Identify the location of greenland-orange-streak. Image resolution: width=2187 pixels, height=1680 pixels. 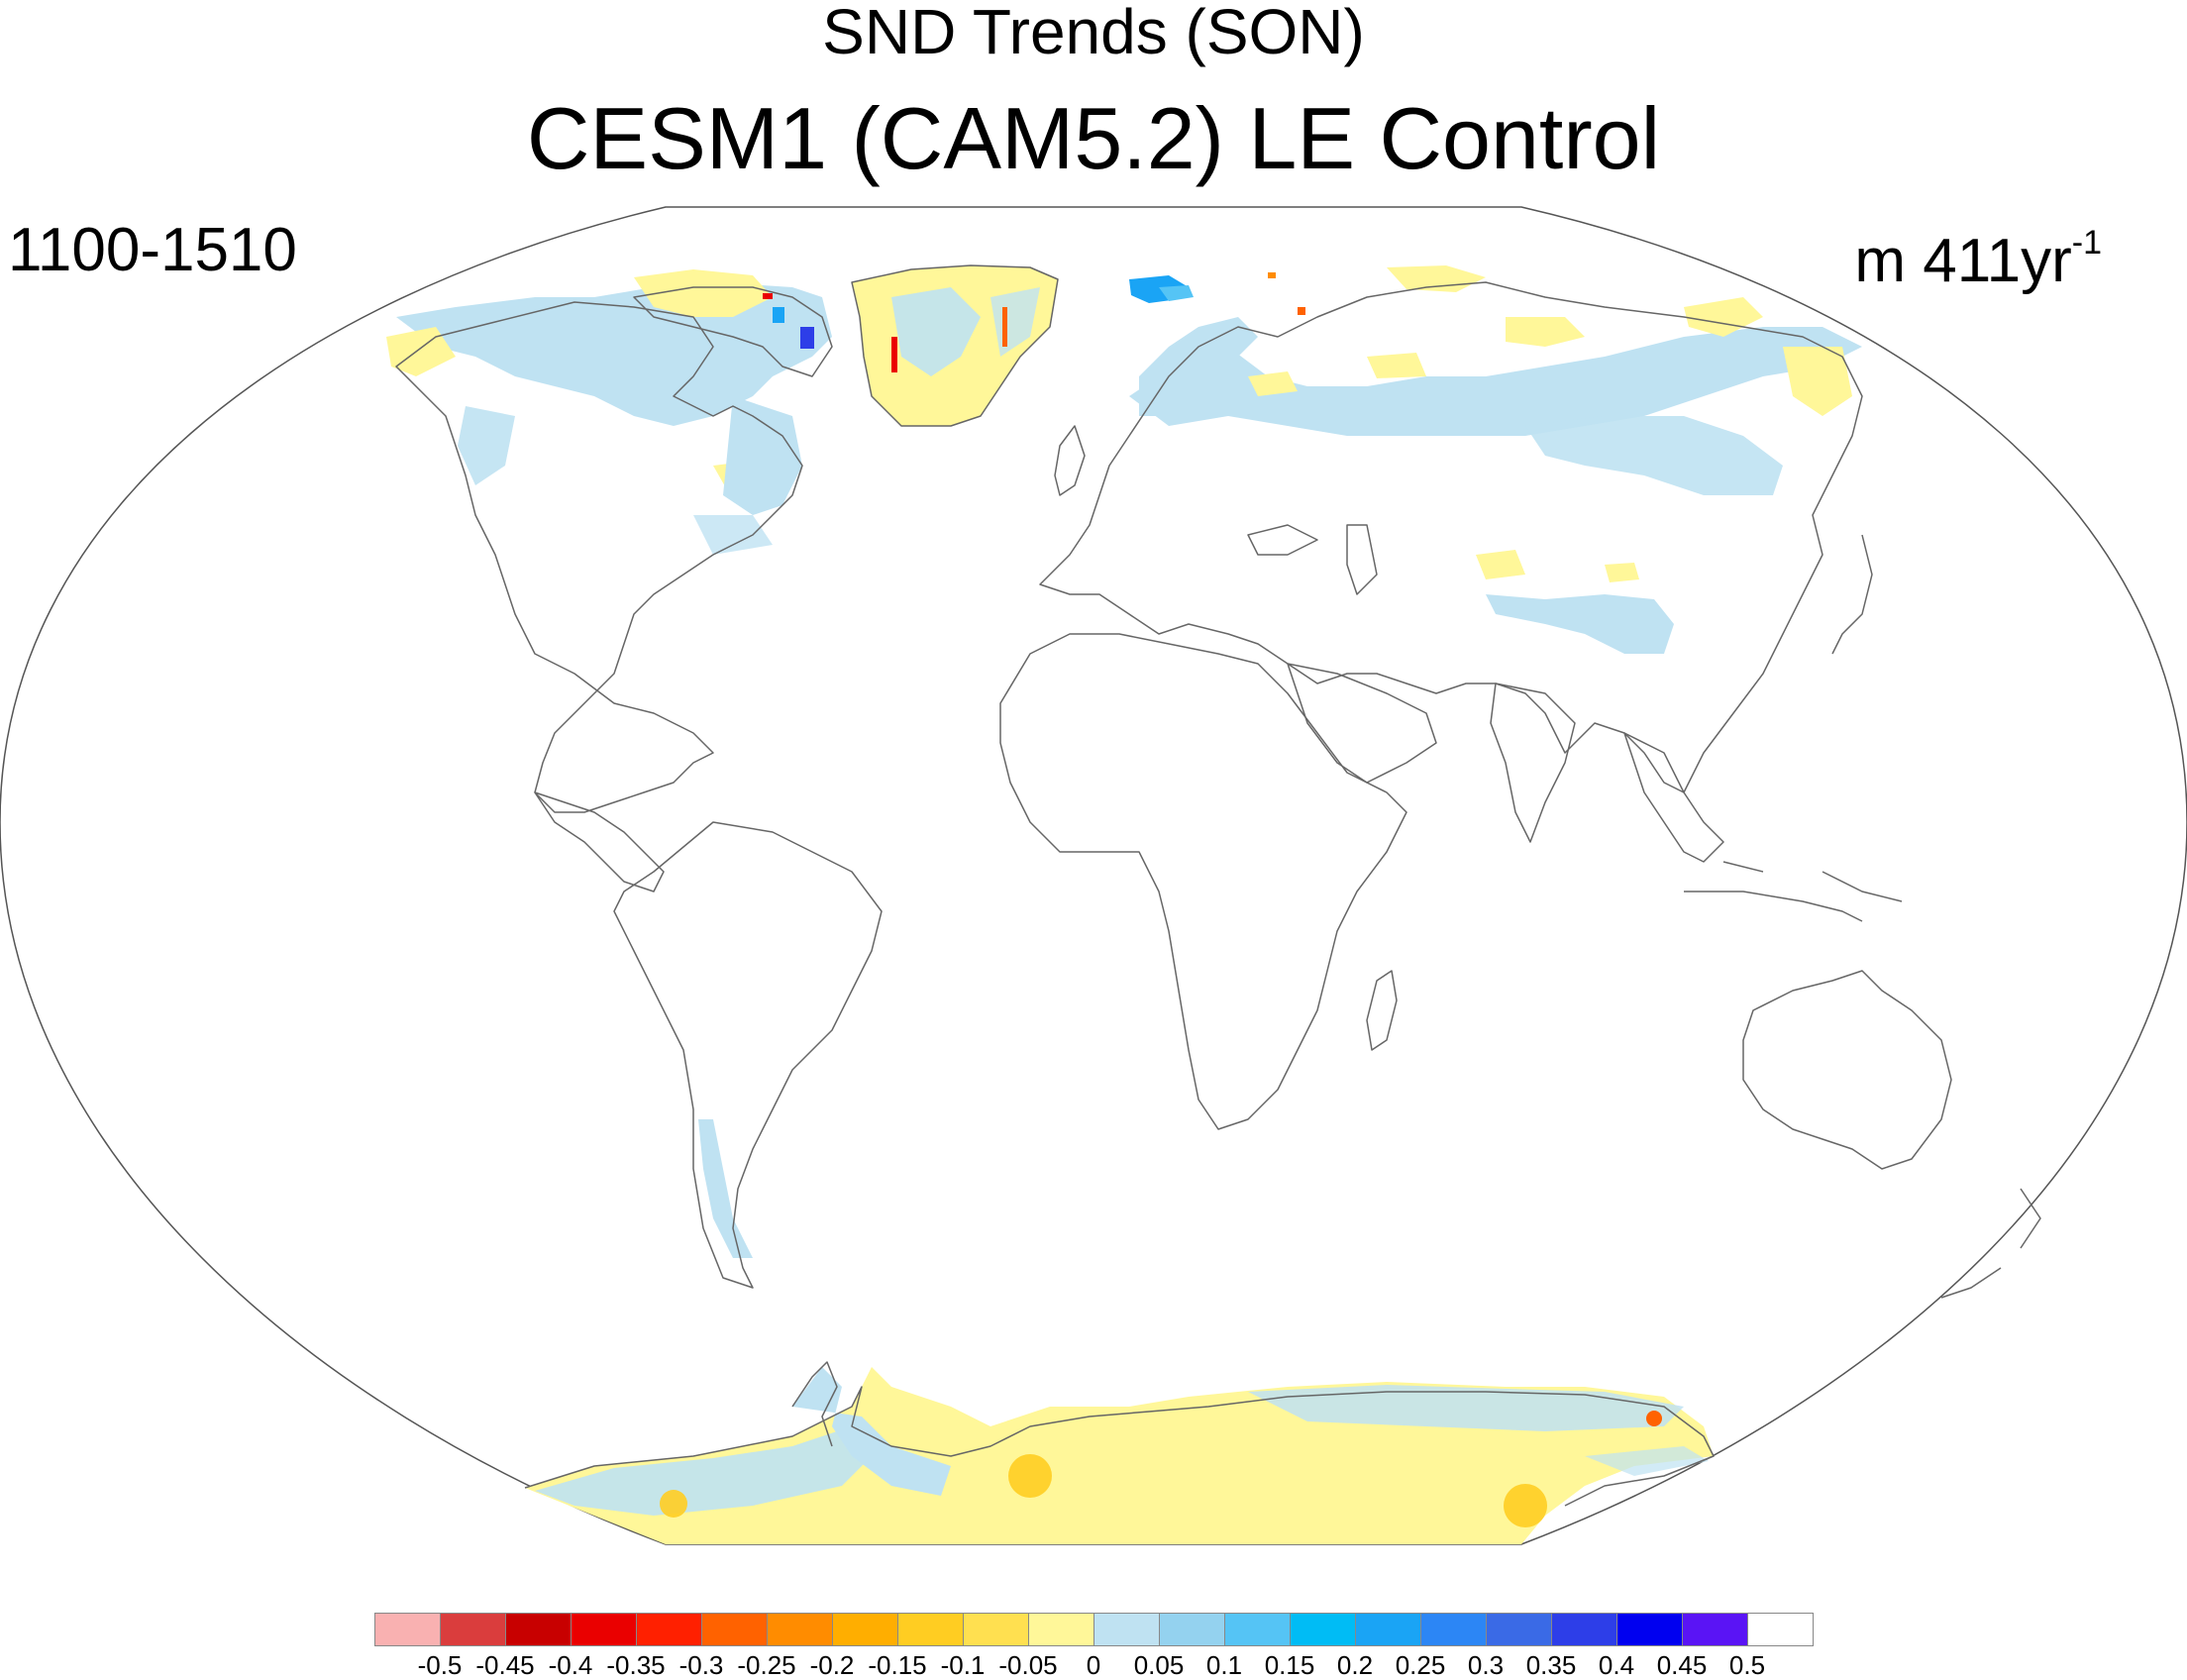
(1004, 327).